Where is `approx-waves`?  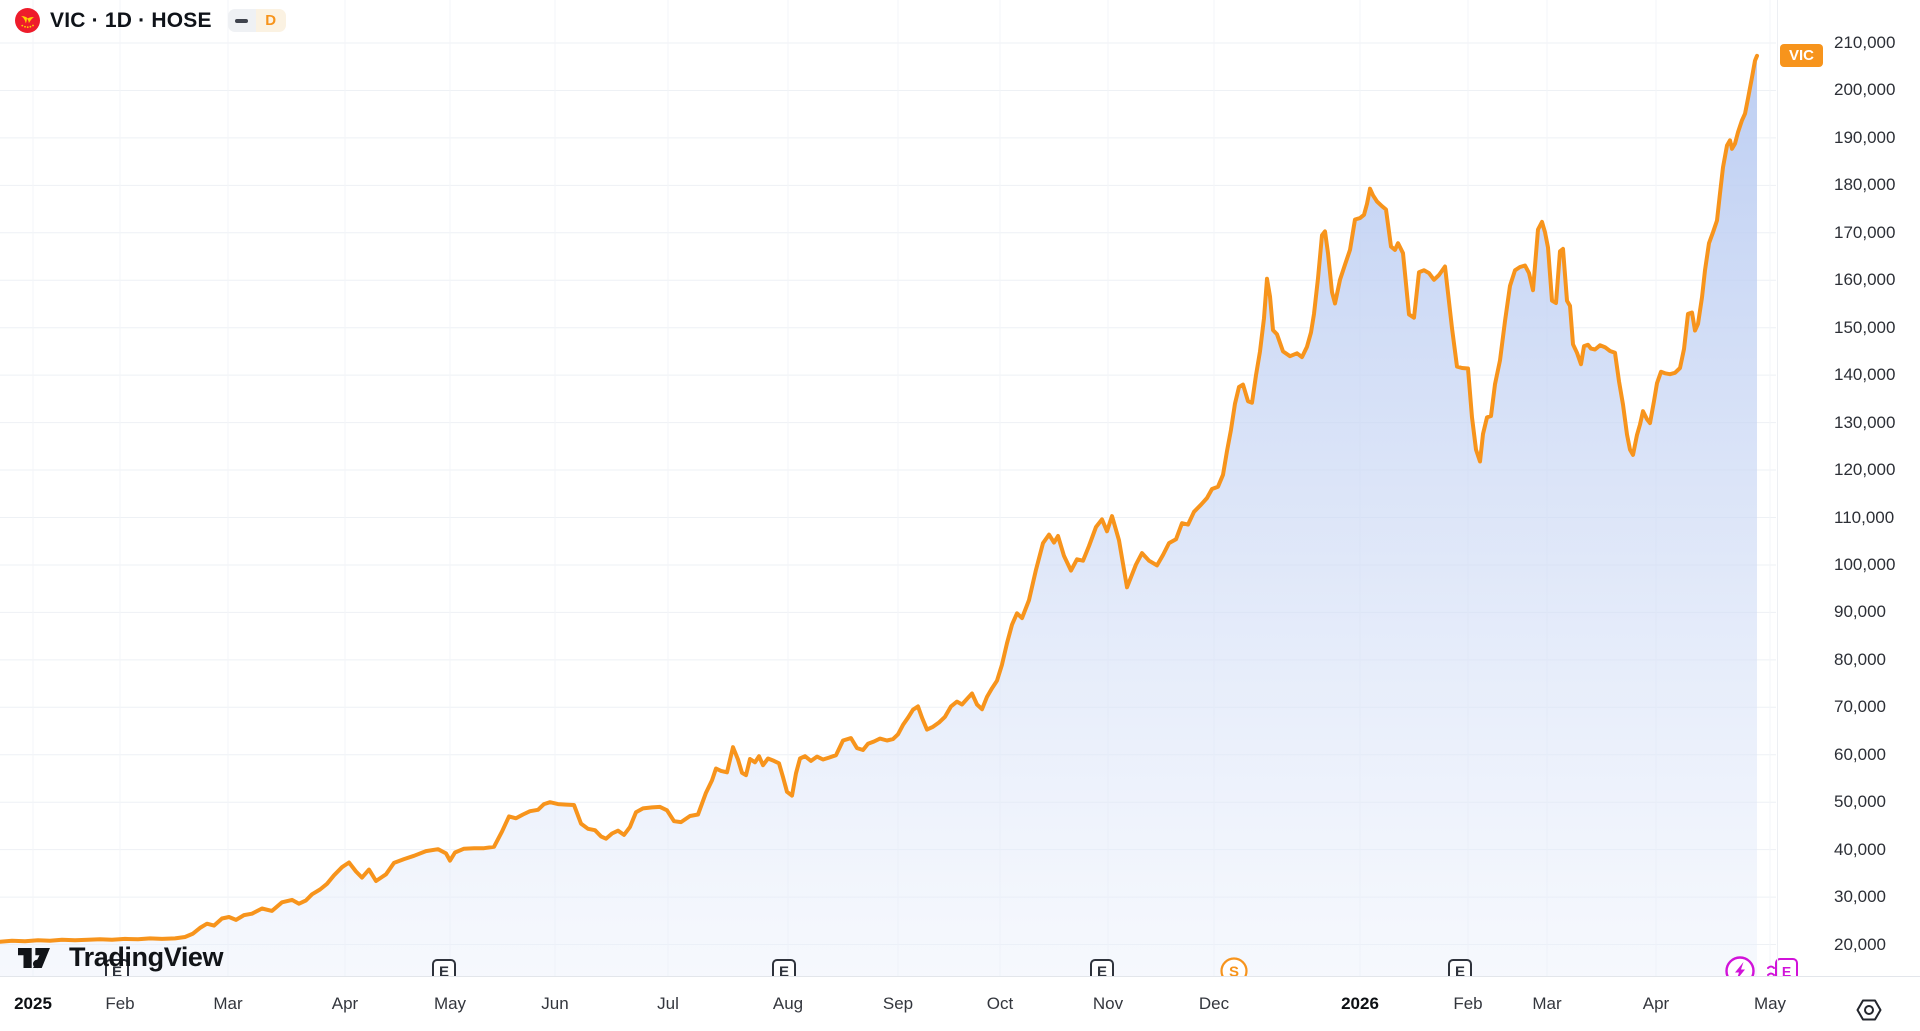
approx-waves is located at coordinates (1771, 970).